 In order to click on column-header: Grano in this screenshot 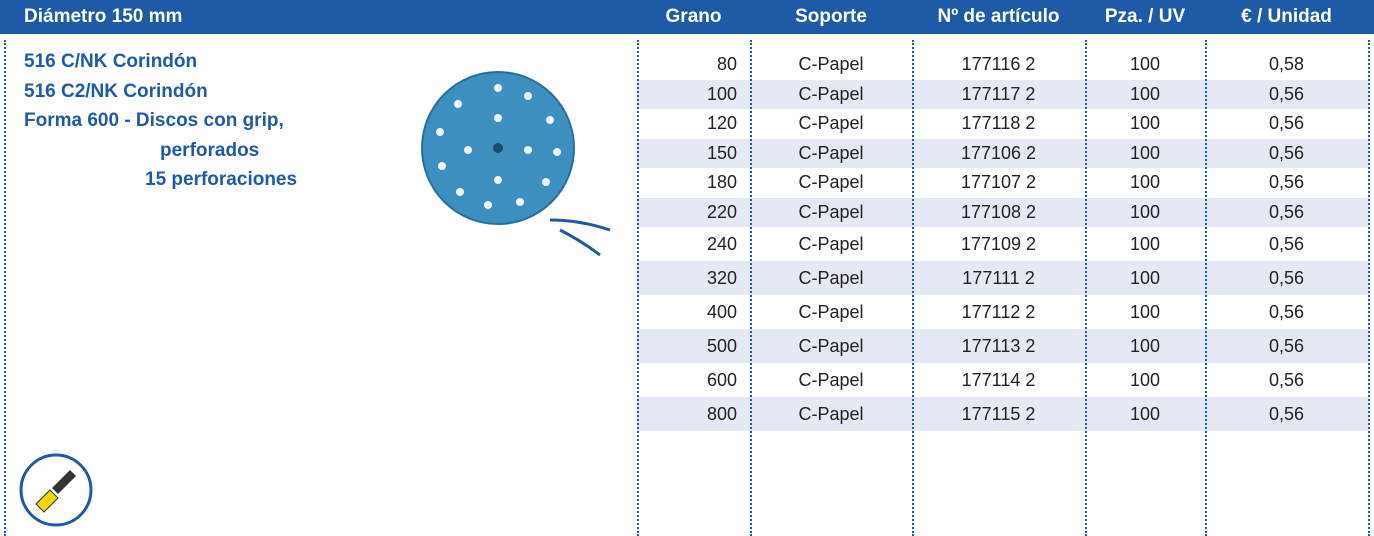, I will do `click(693, 16)`.